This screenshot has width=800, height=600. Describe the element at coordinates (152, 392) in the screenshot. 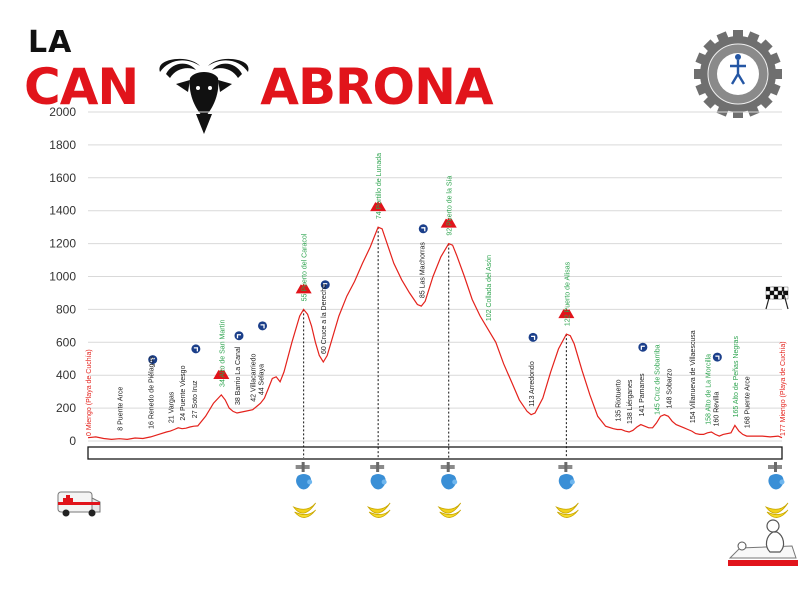

I see `waypoint-label: 16 Renedo de Piélagos` at that location.